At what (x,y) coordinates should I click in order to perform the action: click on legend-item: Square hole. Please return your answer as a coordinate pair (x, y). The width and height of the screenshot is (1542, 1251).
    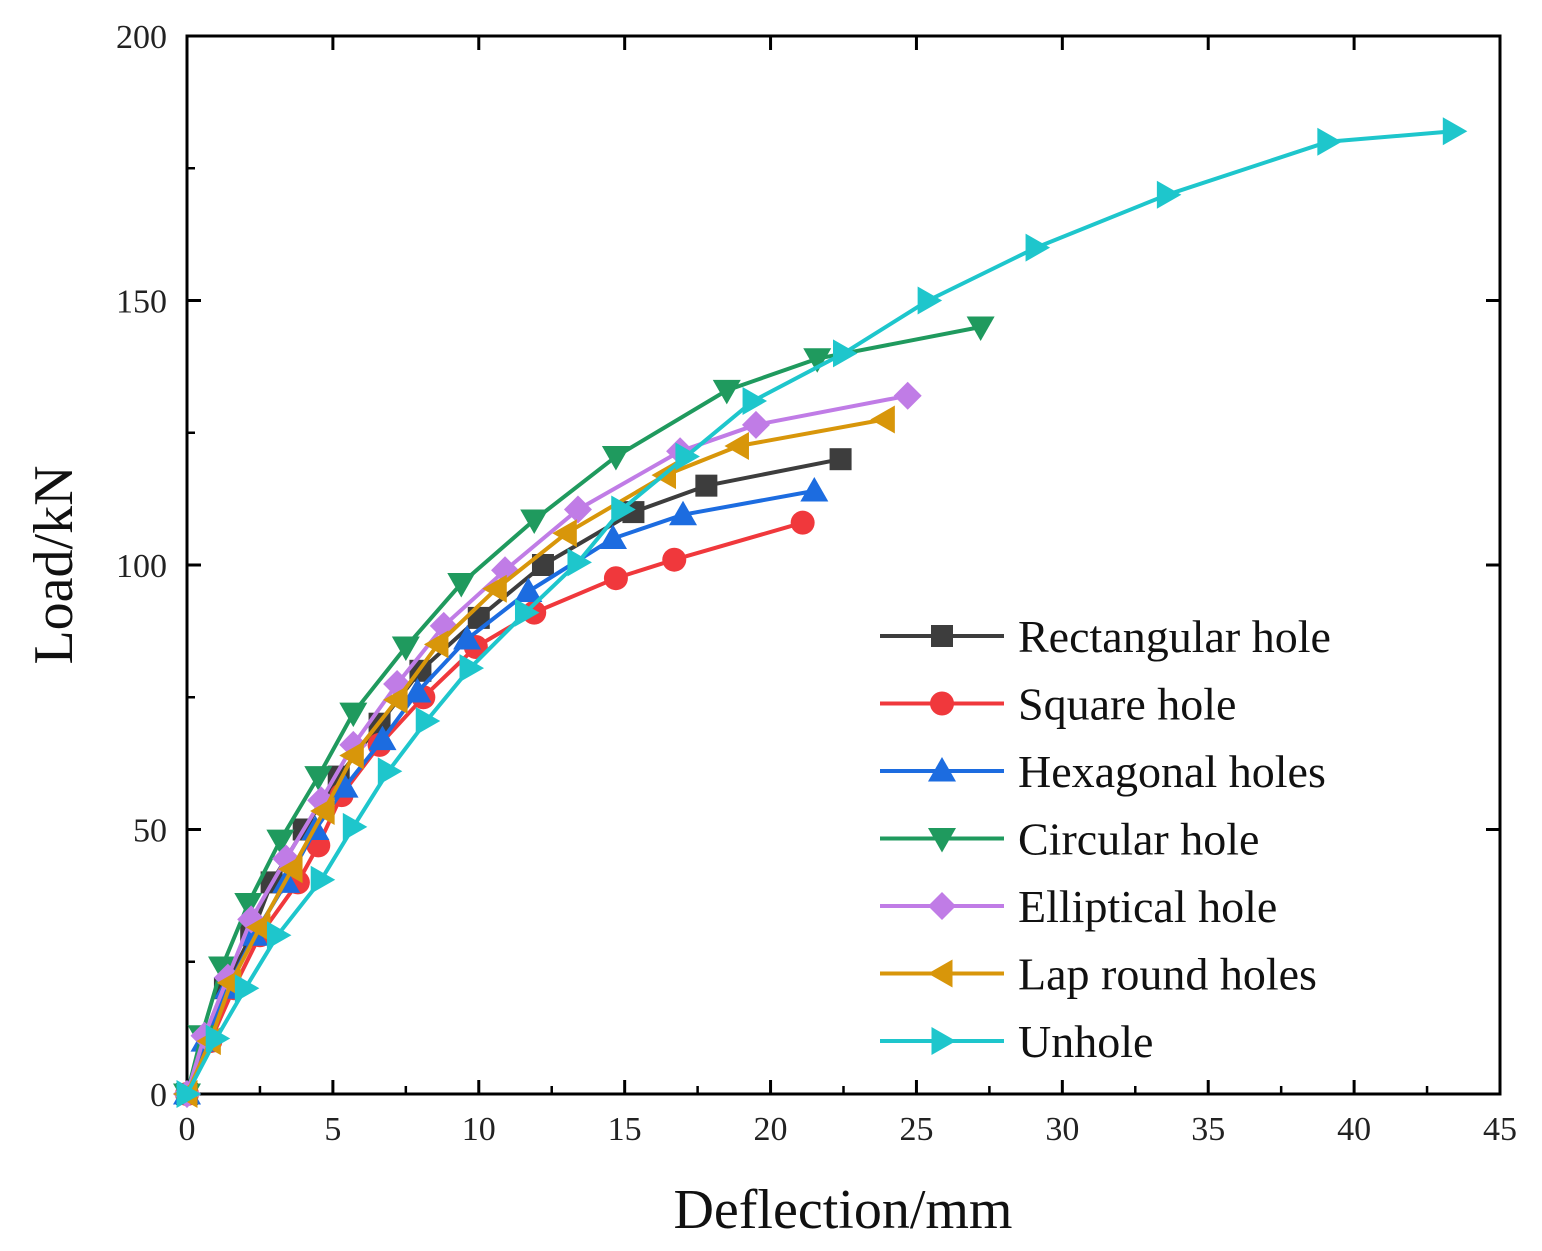
    Looking at the image, I should click on (1058, 704).